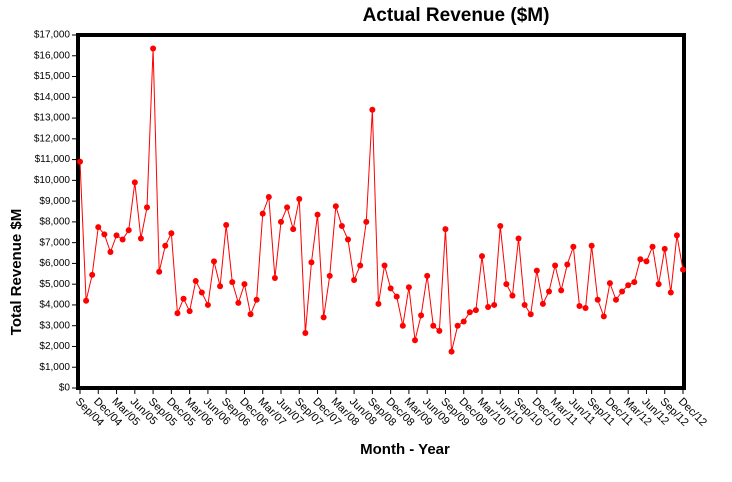 The width and height of the screenshot is (732, 482). Describe the element at coordinates (52, 180) in the screenshot. I see `y-tick-label: $10,000` at that location.